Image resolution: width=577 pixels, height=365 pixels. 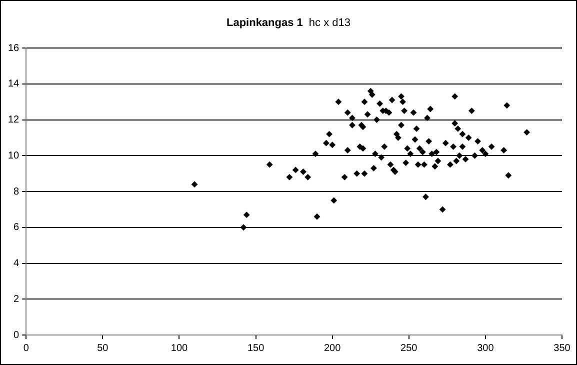 What do you see at coordinates (14, 120) in the screenshot?
I see `y-tick-label: 12` at bounding box center [14, 120].